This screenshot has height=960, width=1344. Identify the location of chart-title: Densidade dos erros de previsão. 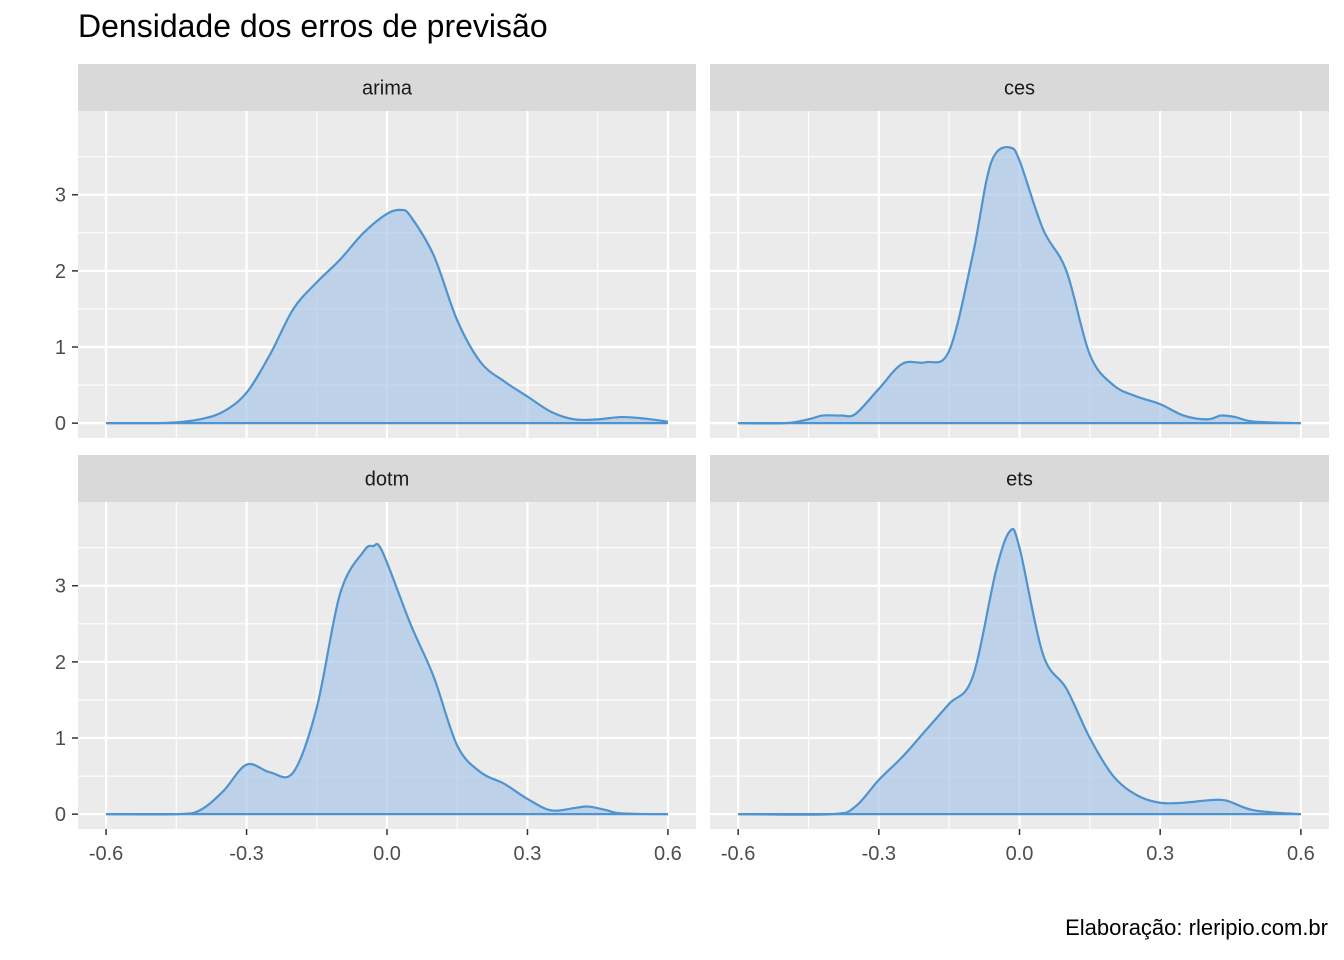
(313, 26).